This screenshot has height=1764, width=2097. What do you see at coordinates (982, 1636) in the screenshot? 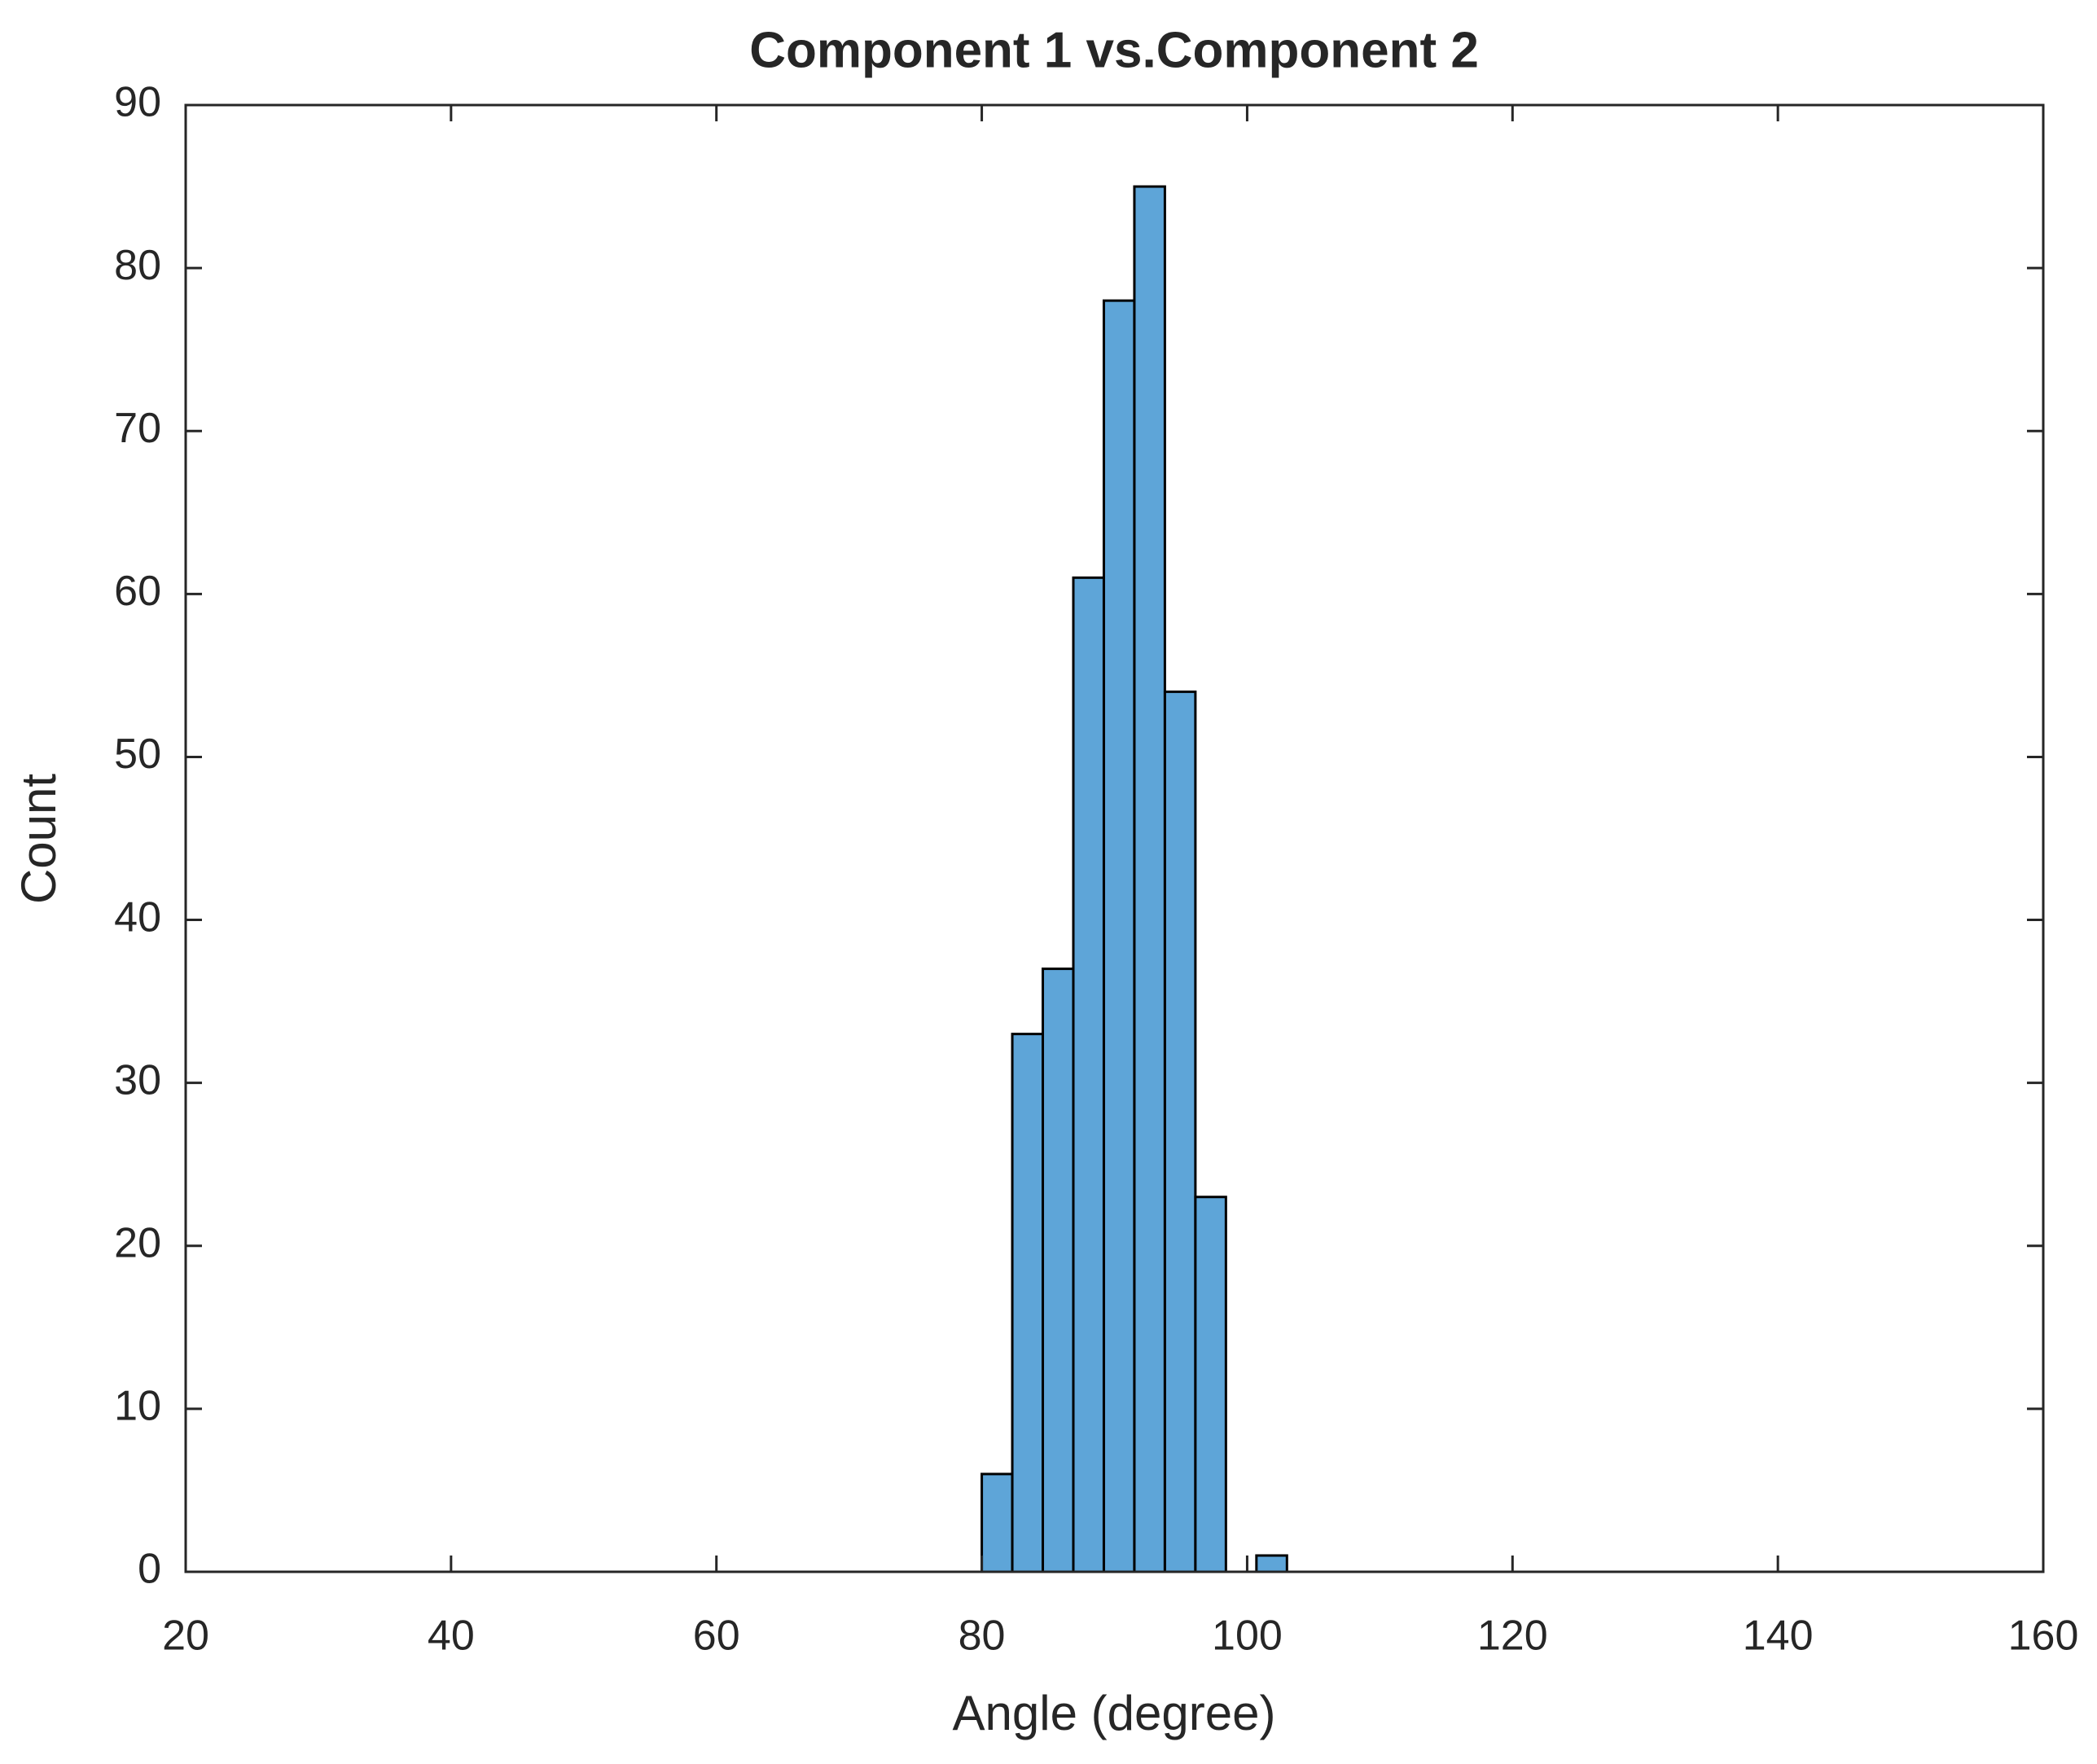
I see `x-tick-label: 80` at bounding box center [982, 1636].